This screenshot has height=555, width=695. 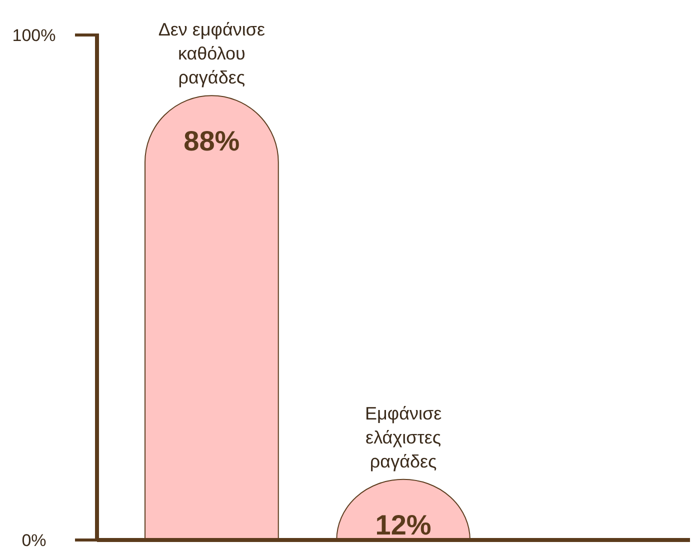 I want to click on y-tick-label: 100%, so click(x=34, y=35).